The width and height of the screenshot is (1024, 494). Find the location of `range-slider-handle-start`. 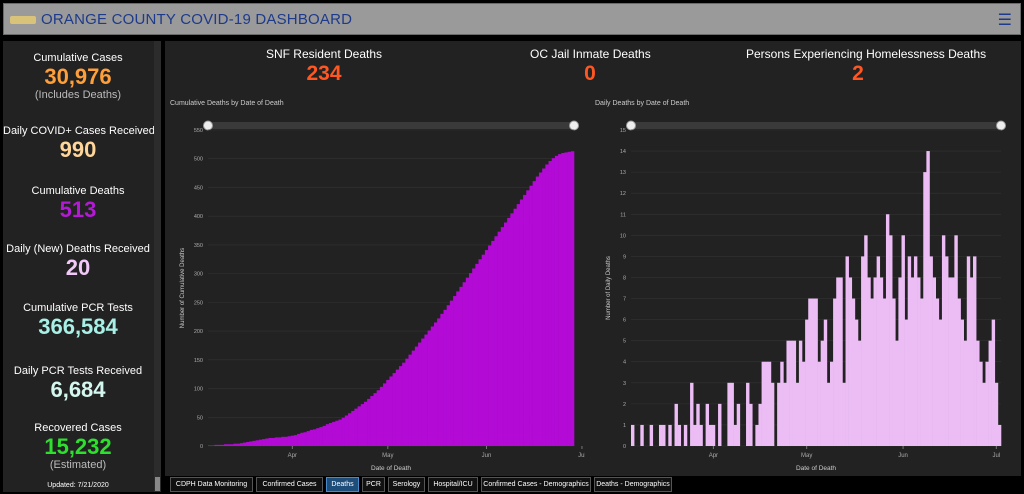

range-slider-handle-start is located at coordinates (631, 125).